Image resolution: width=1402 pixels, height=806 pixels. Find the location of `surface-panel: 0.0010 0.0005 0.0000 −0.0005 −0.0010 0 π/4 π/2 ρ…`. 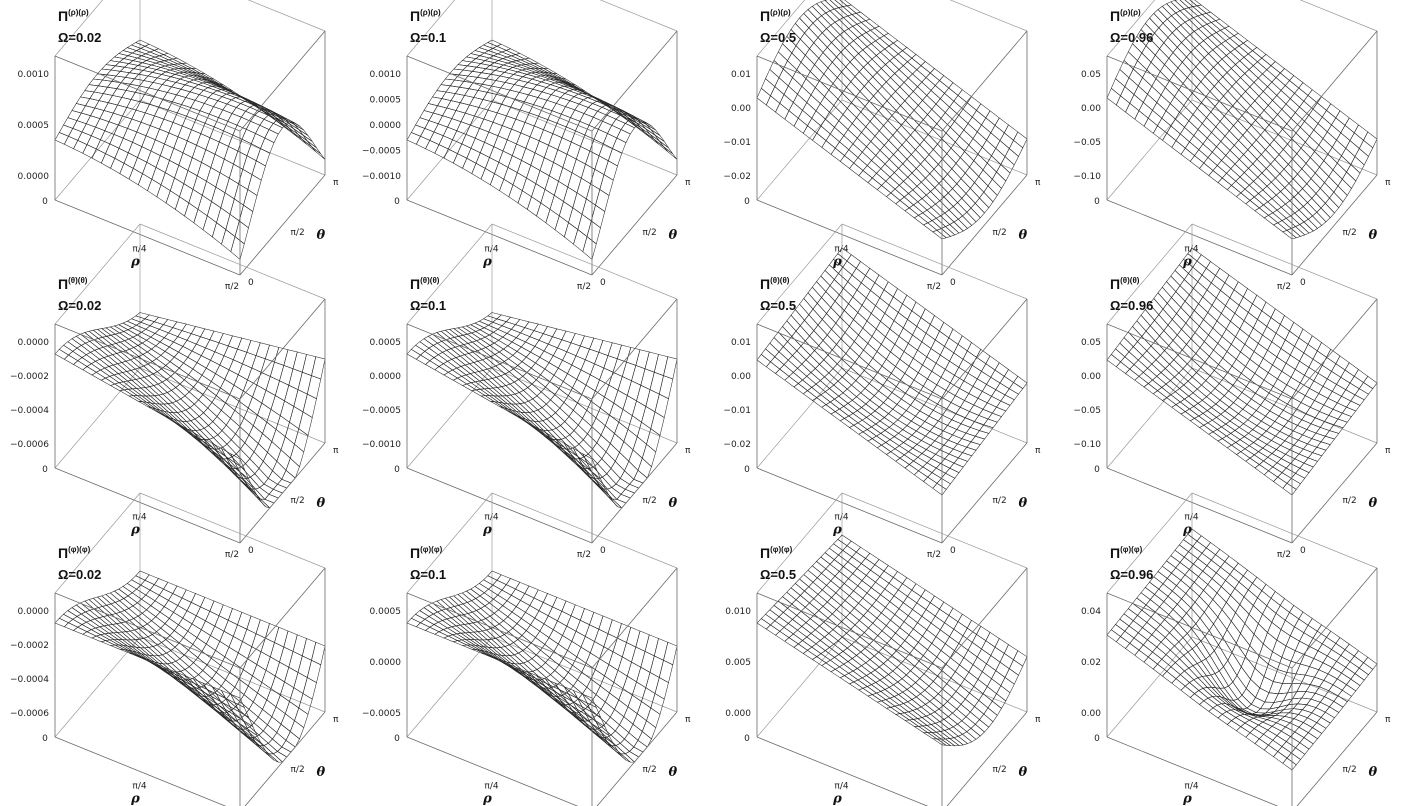

surface-panel: 0.0010 0.0005 0.0000 −0.0005 −0.0010 0 π/4 π/2 ρ… is located at coordinates (527, 146).